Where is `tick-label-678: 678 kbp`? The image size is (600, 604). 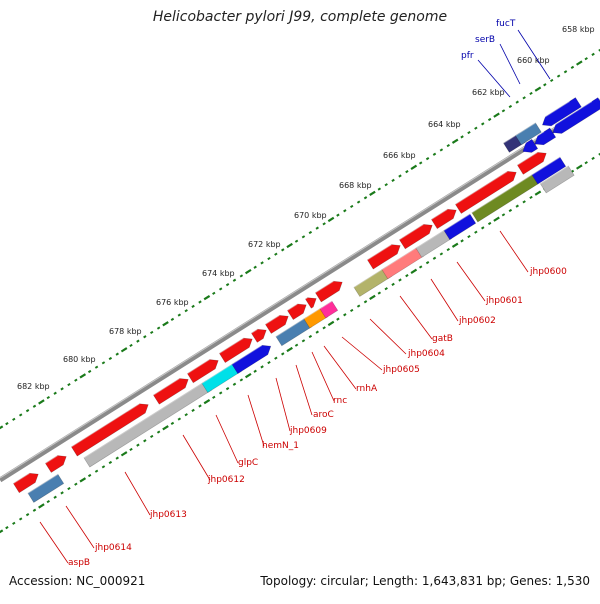 tick-label-678: 678 kbp is located at coordinates (125, 331).